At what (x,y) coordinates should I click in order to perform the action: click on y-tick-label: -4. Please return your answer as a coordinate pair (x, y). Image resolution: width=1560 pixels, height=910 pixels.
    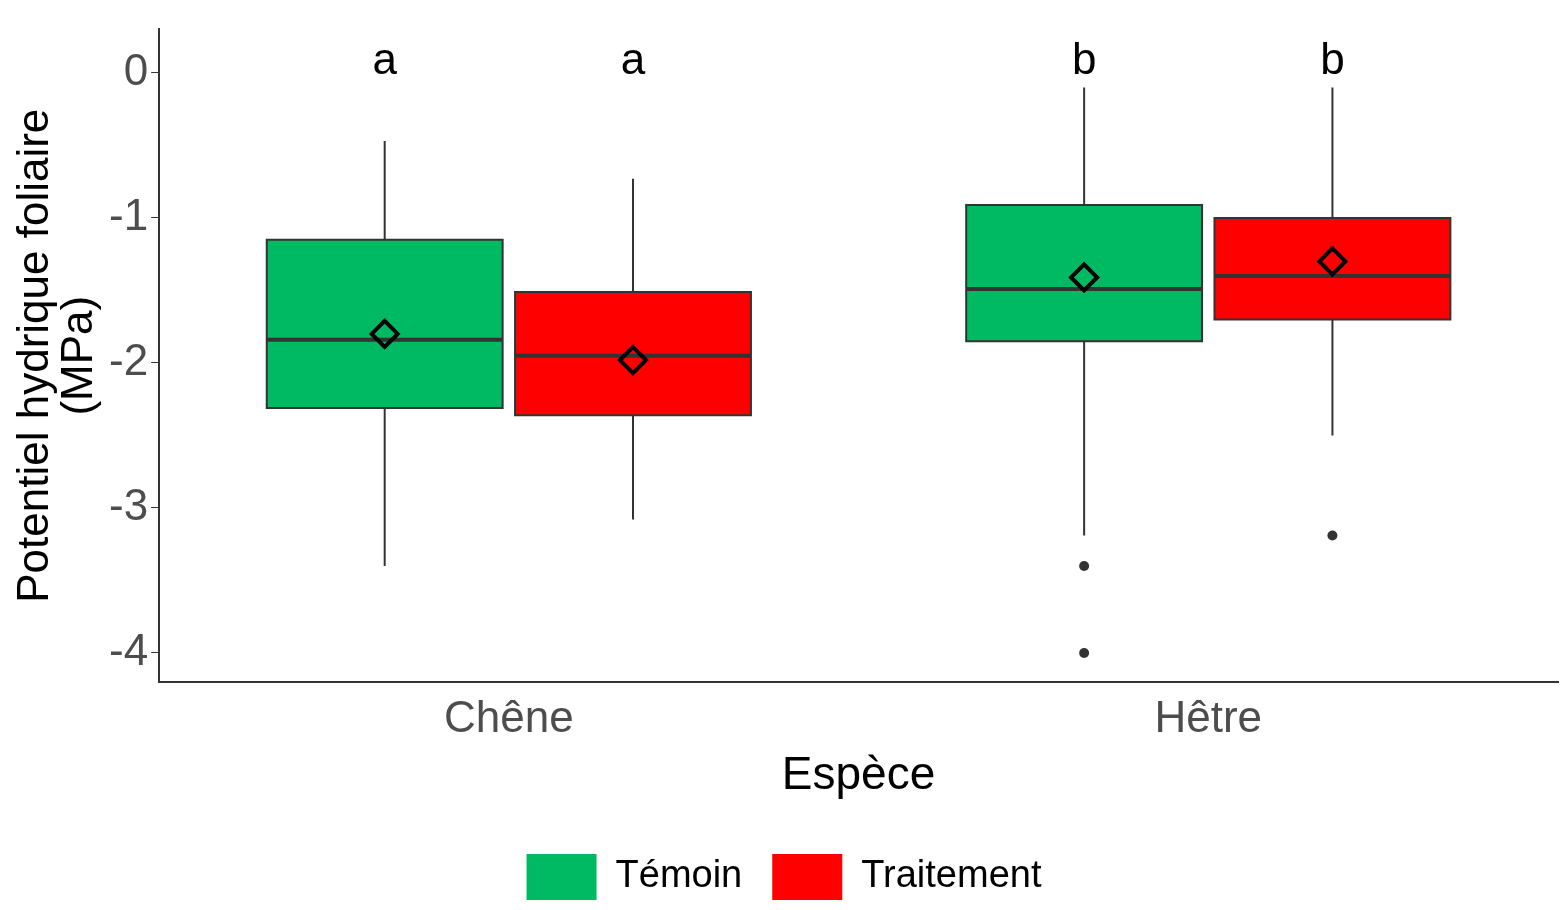
    Looking at the image, I should click on (129, 650).